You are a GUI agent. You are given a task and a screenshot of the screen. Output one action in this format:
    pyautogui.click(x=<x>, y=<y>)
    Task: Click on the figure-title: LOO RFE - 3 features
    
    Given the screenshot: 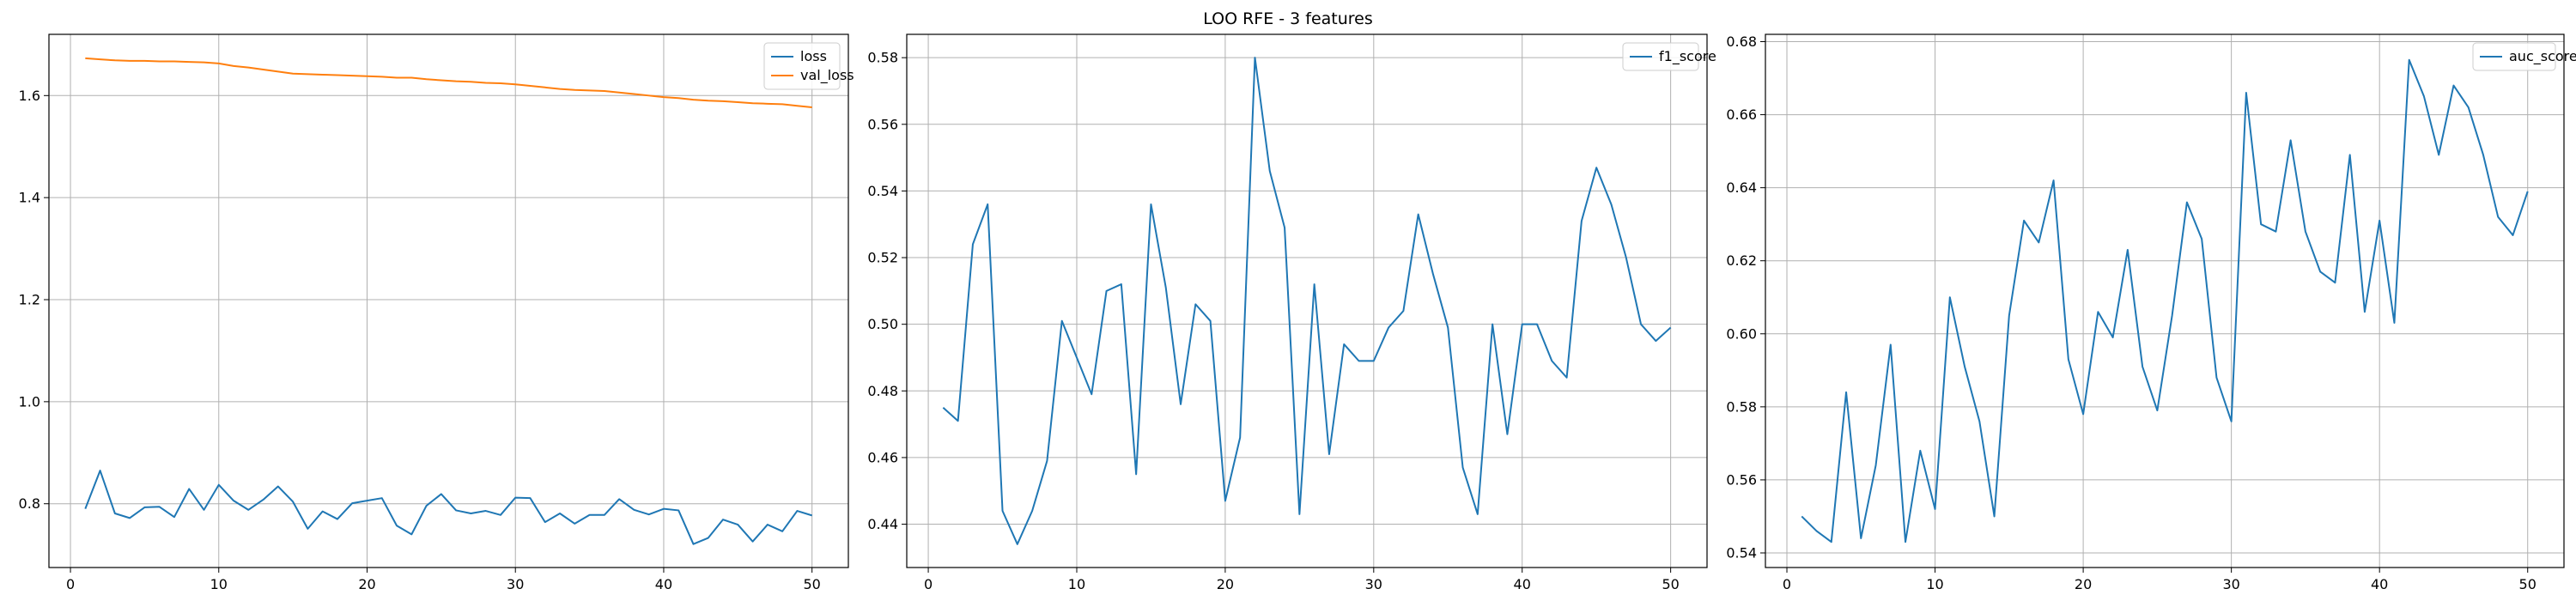 What is the action you would take?
    pyautogui.click(x=1288, y=18)
    